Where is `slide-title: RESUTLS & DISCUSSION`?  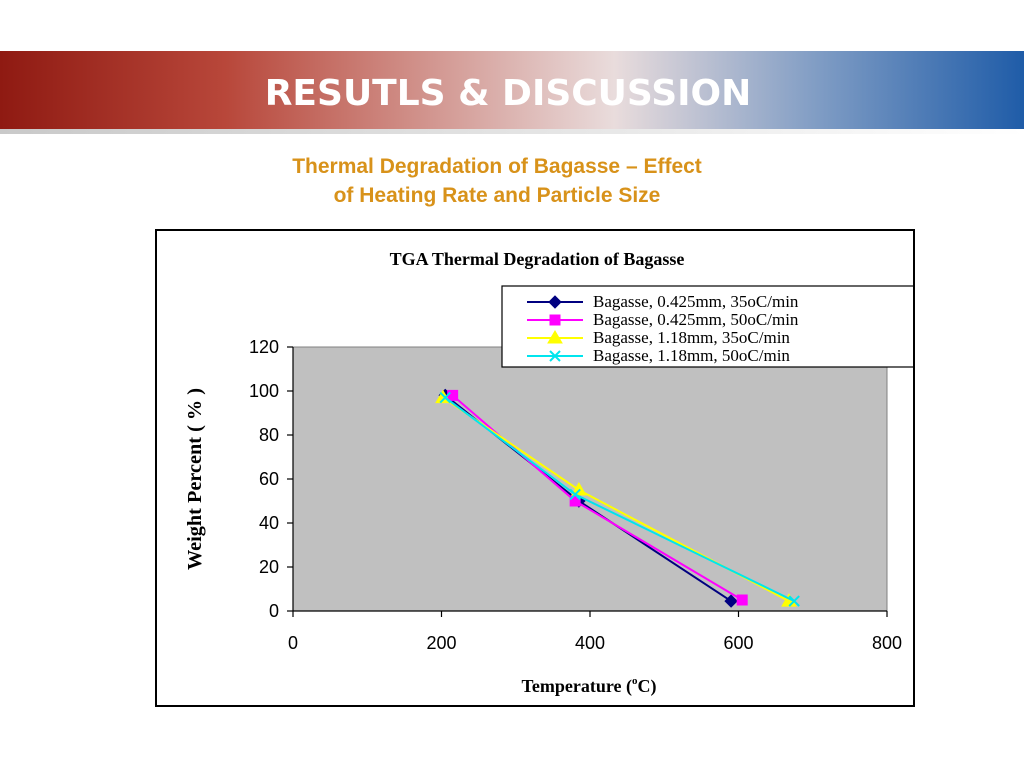 slide-title: RESUTLS & DISCUSSION is located at coordinates (508, 93).